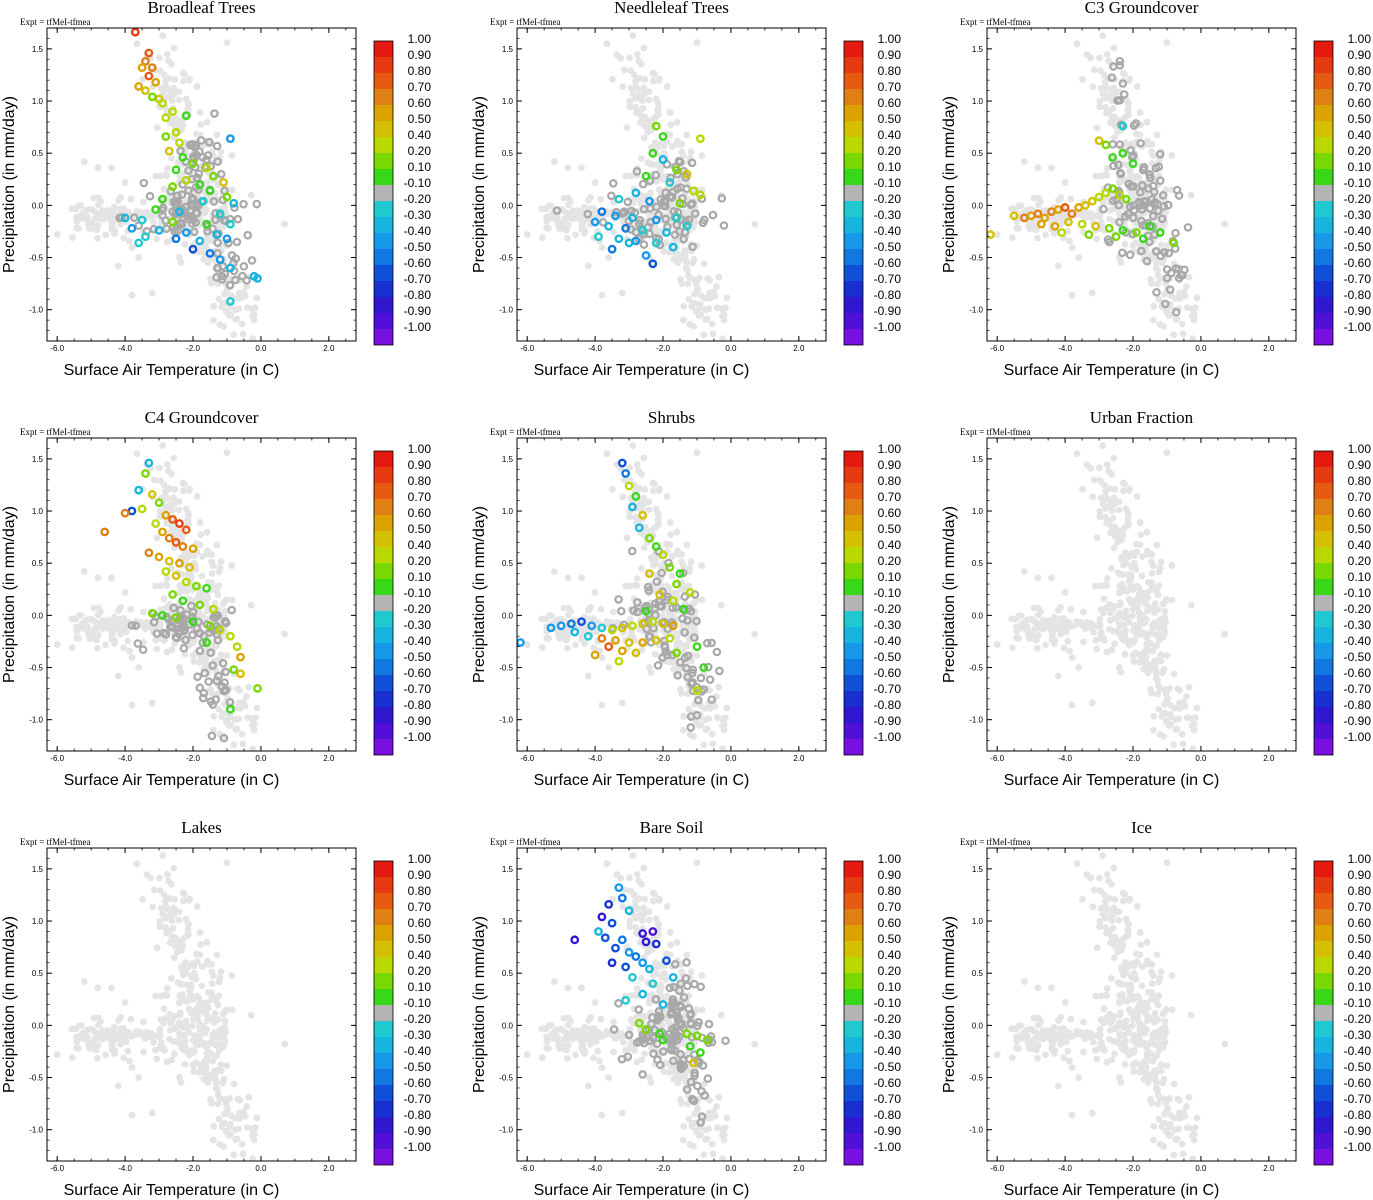 The width and height of the screenshot is (1373, 1200). What do you see at coordinates (976, 668) in the screenshot?
I see `y-tick-label: -0.5` at bounding box center [976, 668].